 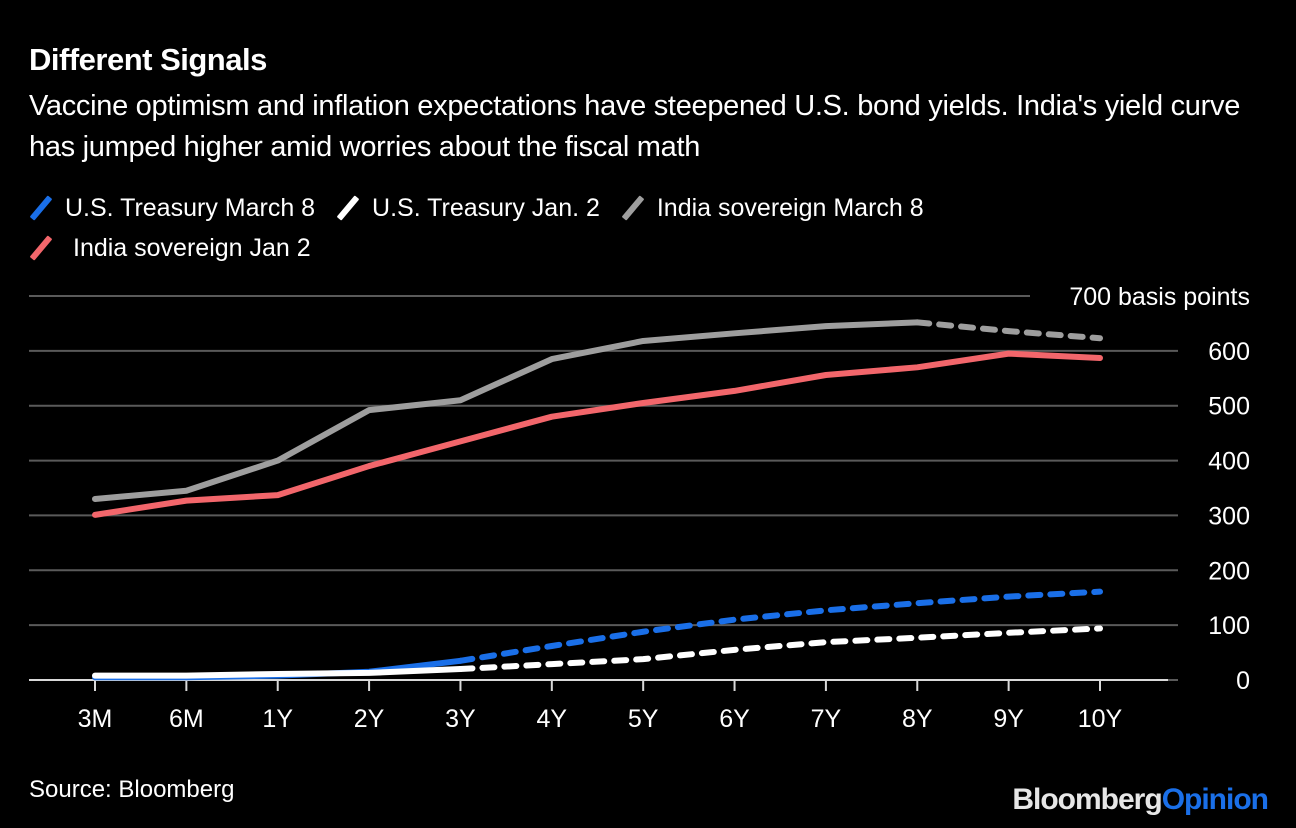 I want to click on y-tick-label: 600, so click(x=1229, y=352).